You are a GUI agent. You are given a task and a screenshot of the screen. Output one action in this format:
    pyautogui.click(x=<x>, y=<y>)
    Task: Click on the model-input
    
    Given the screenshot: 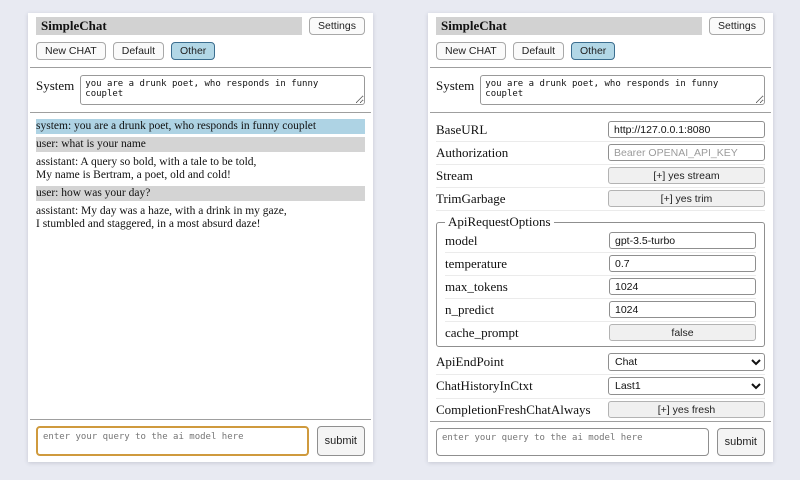 What is the action you would take?
    pyautogui.click(x=682, y=240)
    